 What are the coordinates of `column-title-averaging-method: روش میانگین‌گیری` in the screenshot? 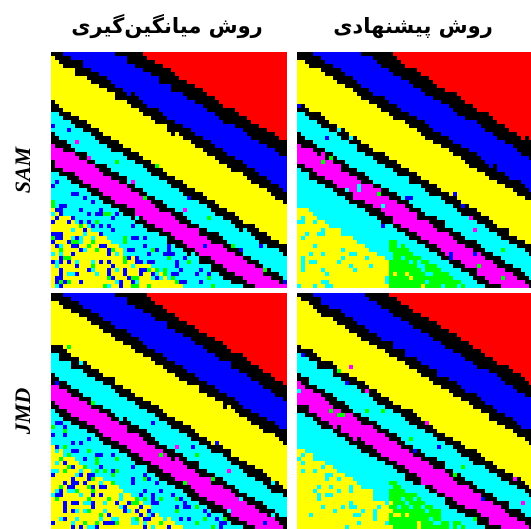 It's located at (167, 26).